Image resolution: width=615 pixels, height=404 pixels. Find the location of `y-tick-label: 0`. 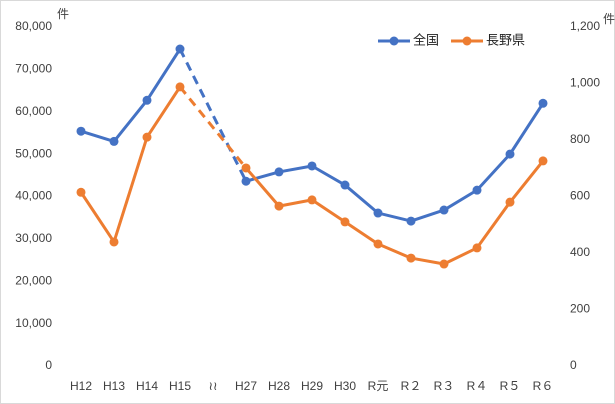

y-tick-label: 0 is located at coordinates (48, 365).